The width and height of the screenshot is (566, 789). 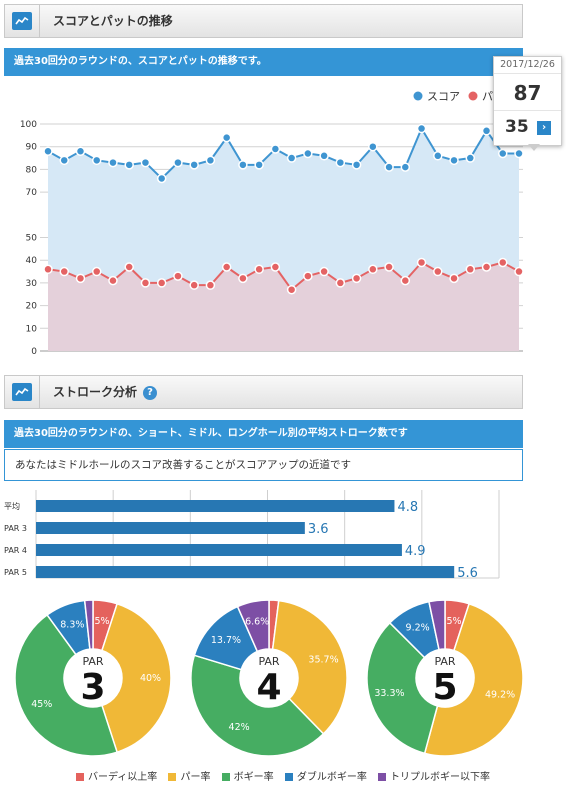 I want to click on legend-item-birdie: バーディ以上率, so click(x=116, y=775).